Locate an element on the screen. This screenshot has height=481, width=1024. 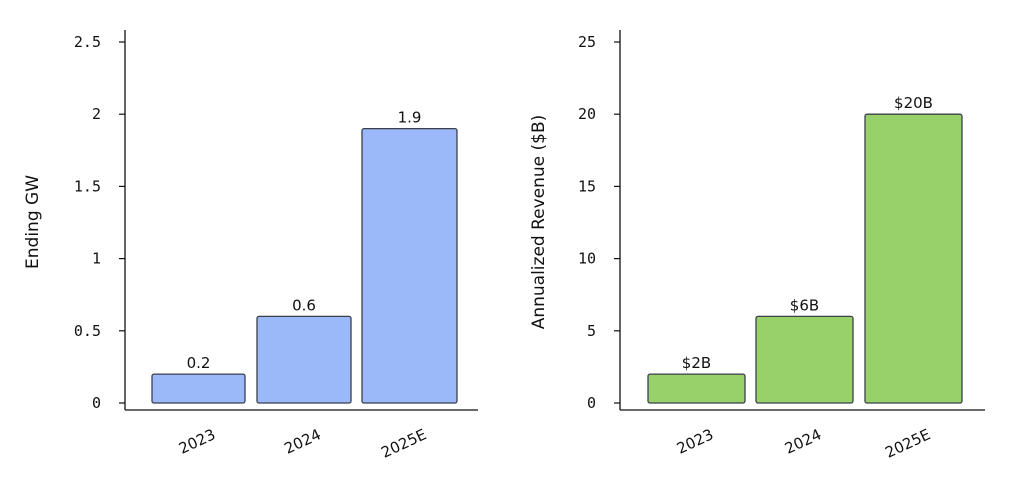
y-axis-label: Annualized Revenue ($B) is located at coordinates (539, 222).